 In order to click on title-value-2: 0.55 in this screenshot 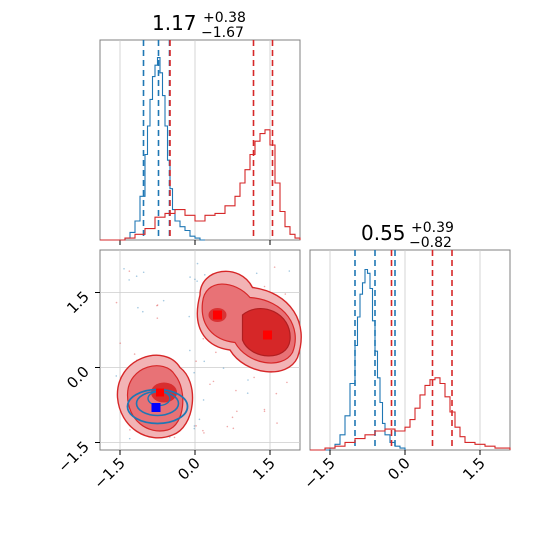, I will do `click(383, 233)`.